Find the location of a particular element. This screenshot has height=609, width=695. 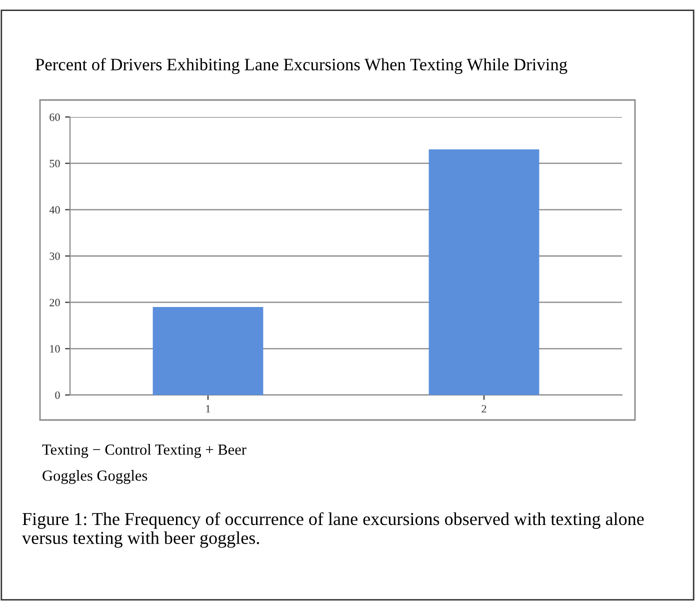

x-tick-label: 1 is located at coordinates (208, 408).